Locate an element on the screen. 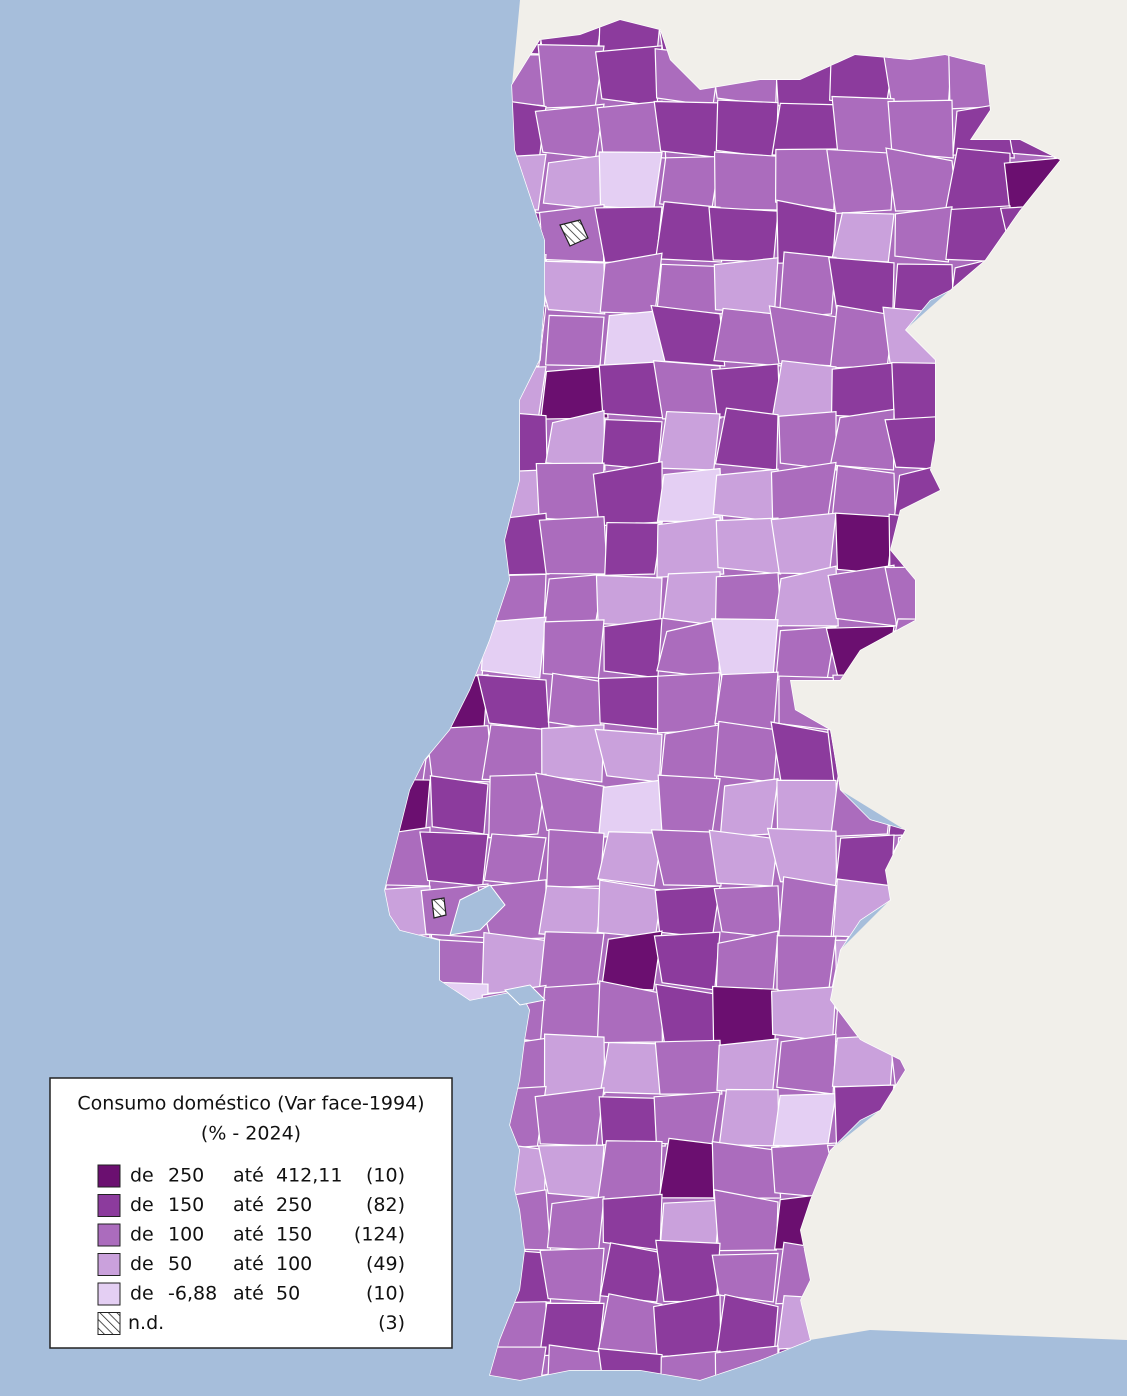 This screenshot has width=1127, height=1400. municipality-nd is located at coordinates (439, 908).